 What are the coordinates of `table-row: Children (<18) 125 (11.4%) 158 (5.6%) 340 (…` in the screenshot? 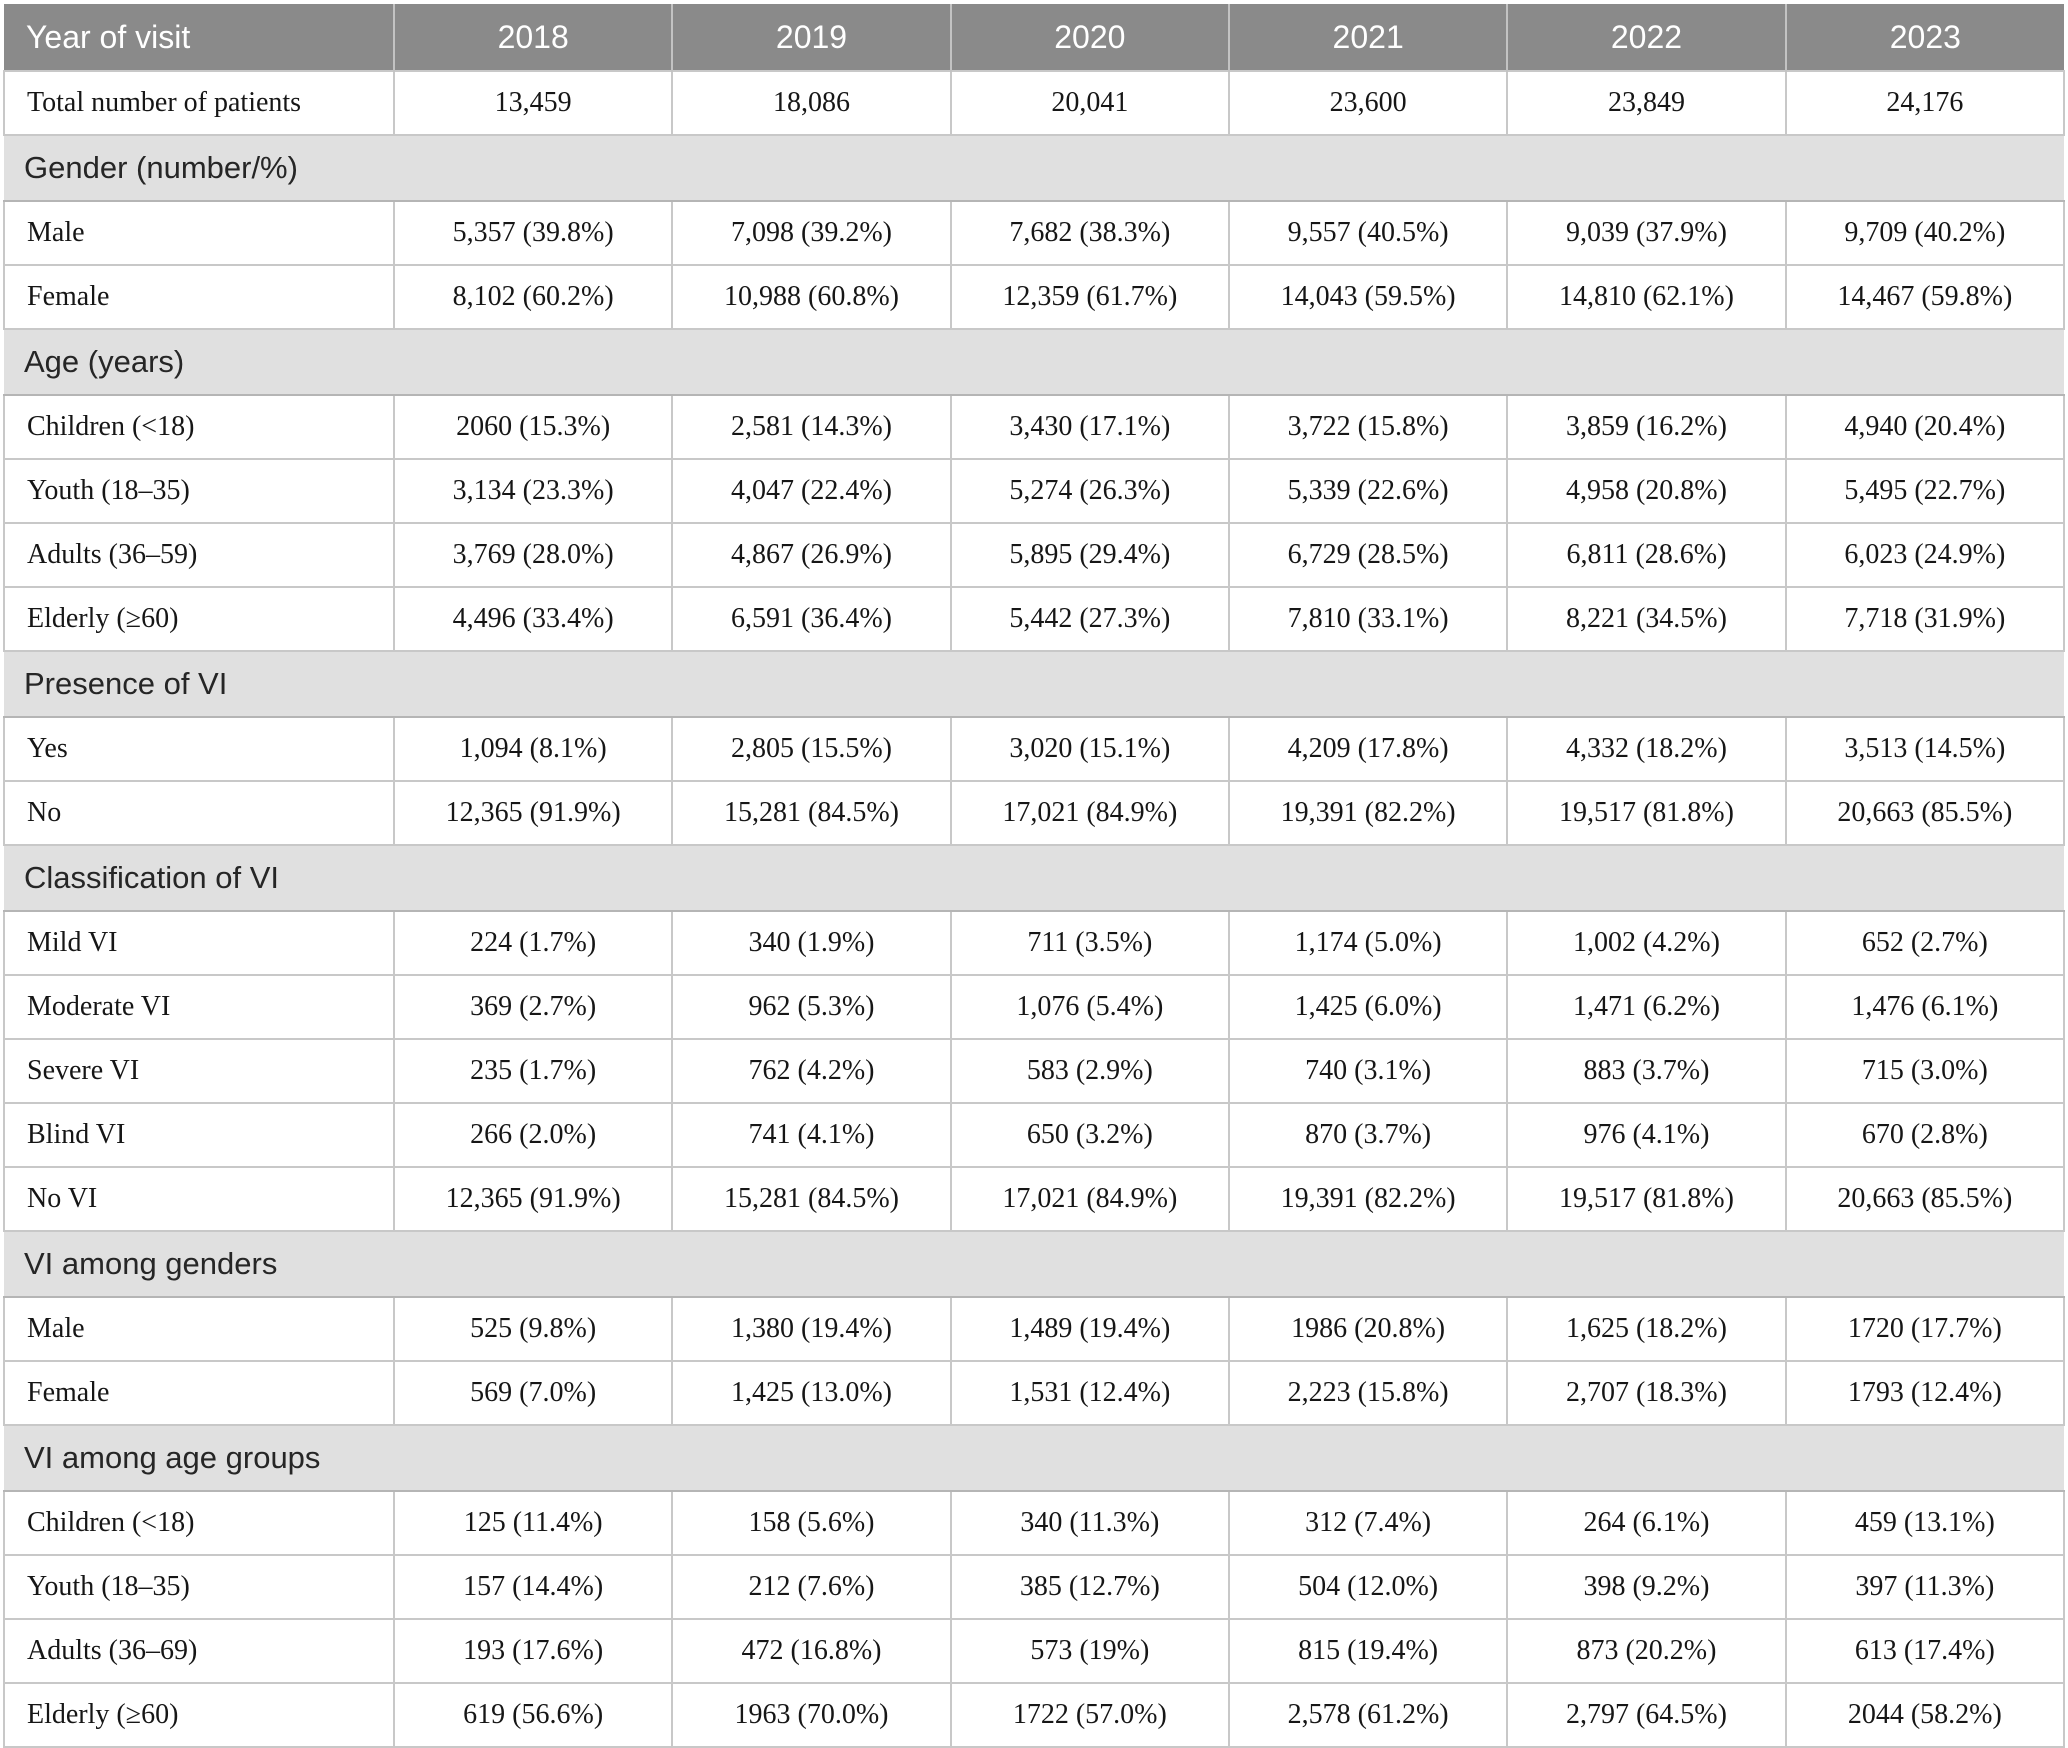 It's located at (1034, 1523).